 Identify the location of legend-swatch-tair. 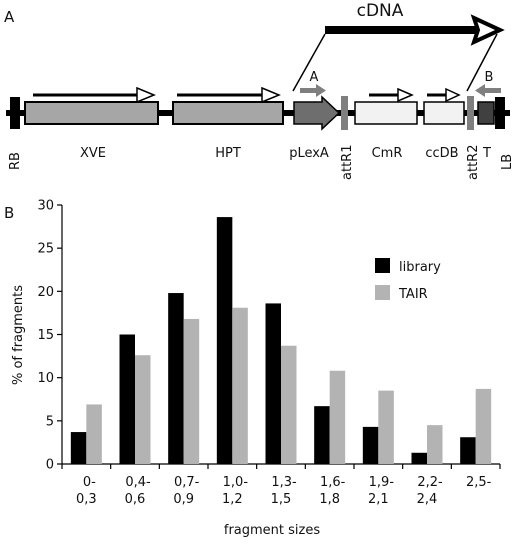
(382, 292).